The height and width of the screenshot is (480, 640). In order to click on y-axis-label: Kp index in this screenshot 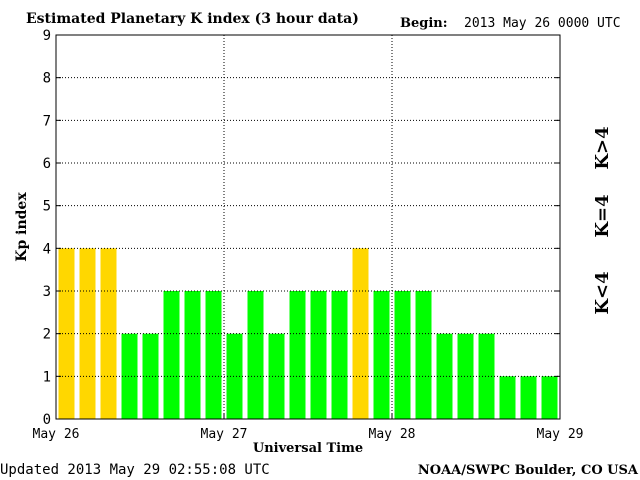, I will do `click(22, 227)`.